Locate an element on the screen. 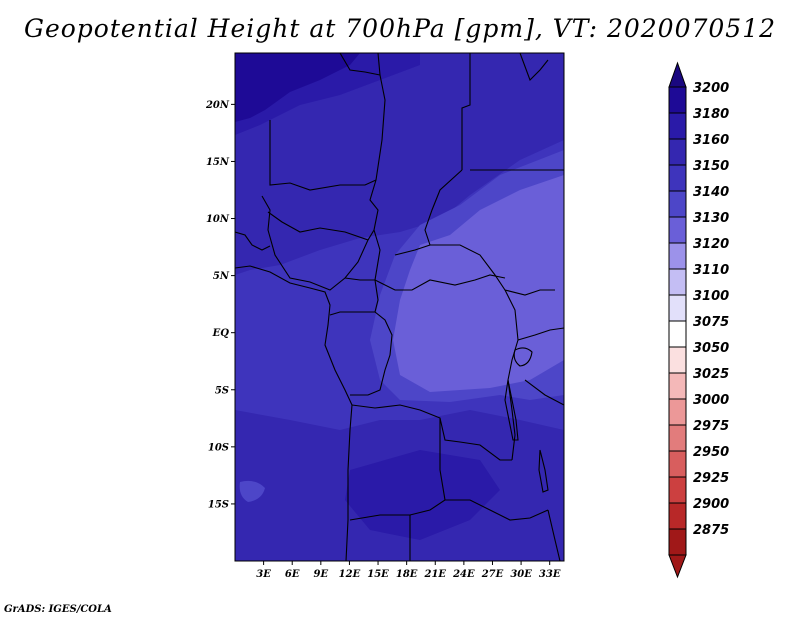  border-angola-zambia is located at coordinates (397, 469).